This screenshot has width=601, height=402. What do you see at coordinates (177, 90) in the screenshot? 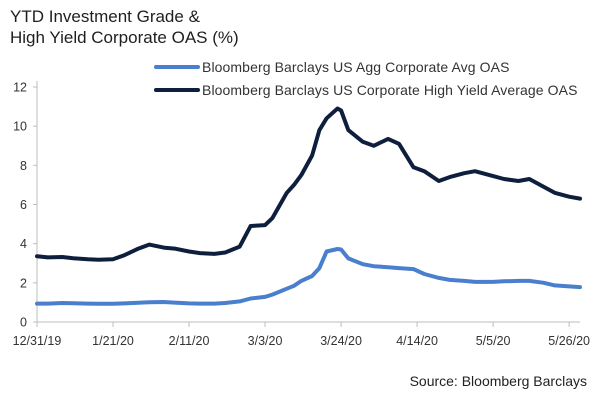
I see `legend-swatch-hy` at bounding box center [177, 90].